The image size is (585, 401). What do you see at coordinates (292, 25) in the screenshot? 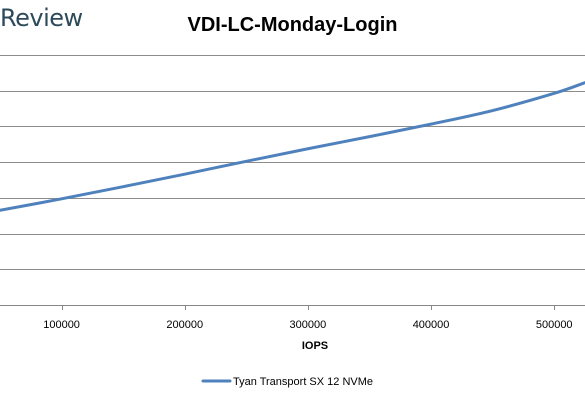
I see `chart-title: VDI-LC-Monday-Login` at bounding box center [292, 25].